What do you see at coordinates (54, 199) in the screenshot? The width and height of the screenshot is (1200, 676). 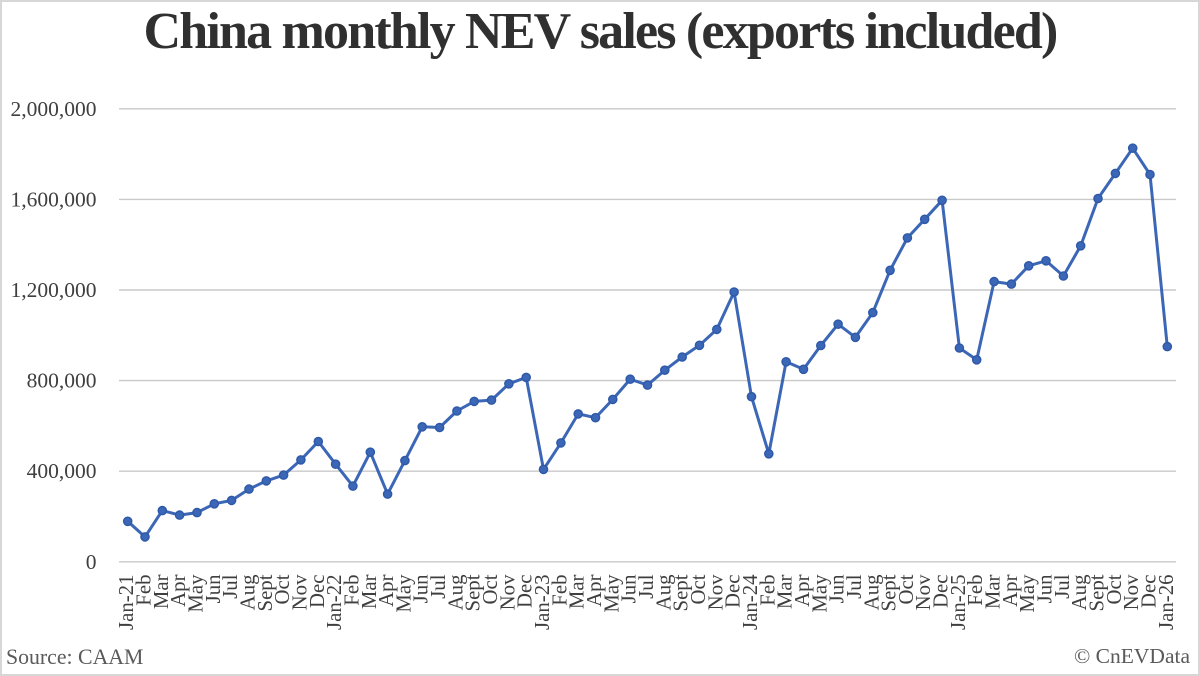 I see `svg-text: 1,600,000` at bounding box center [54, 199].